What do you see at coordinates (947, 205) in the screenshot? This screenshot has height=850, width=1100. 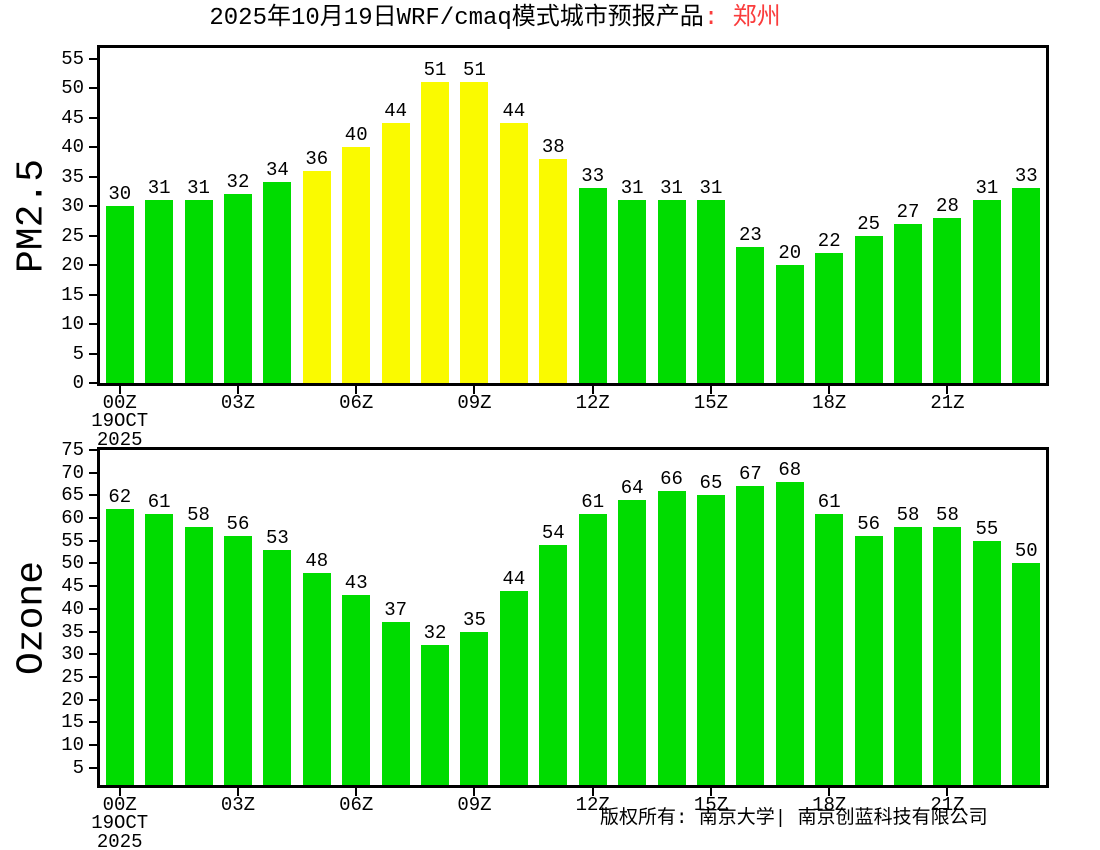 I see `bar-value-label: 28` at bounding box center [947, 205].